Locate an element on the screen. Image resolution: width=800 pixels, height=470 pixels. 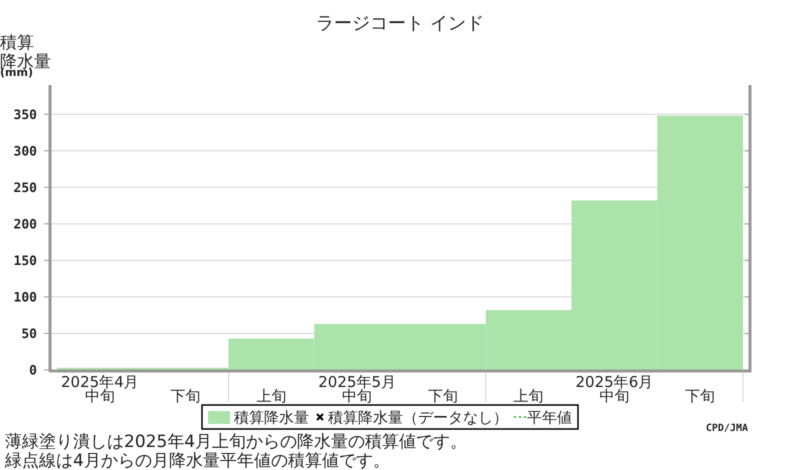
x-tick-label: 2025年6月中旬 is located at coordinates (615, 389).